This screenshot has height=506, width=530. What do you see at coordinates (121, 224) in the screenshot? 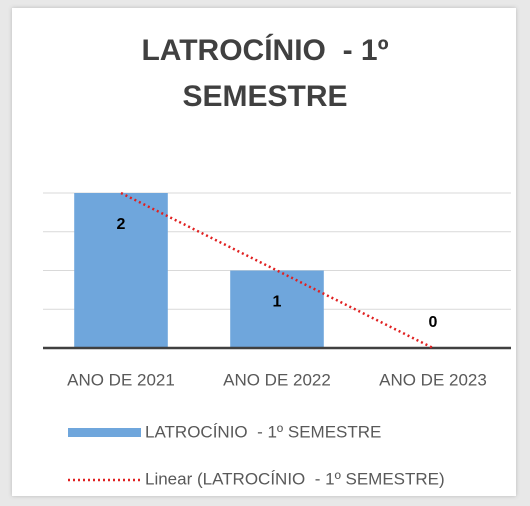
I see `data-label: 2` at bounding box center [121, 224].